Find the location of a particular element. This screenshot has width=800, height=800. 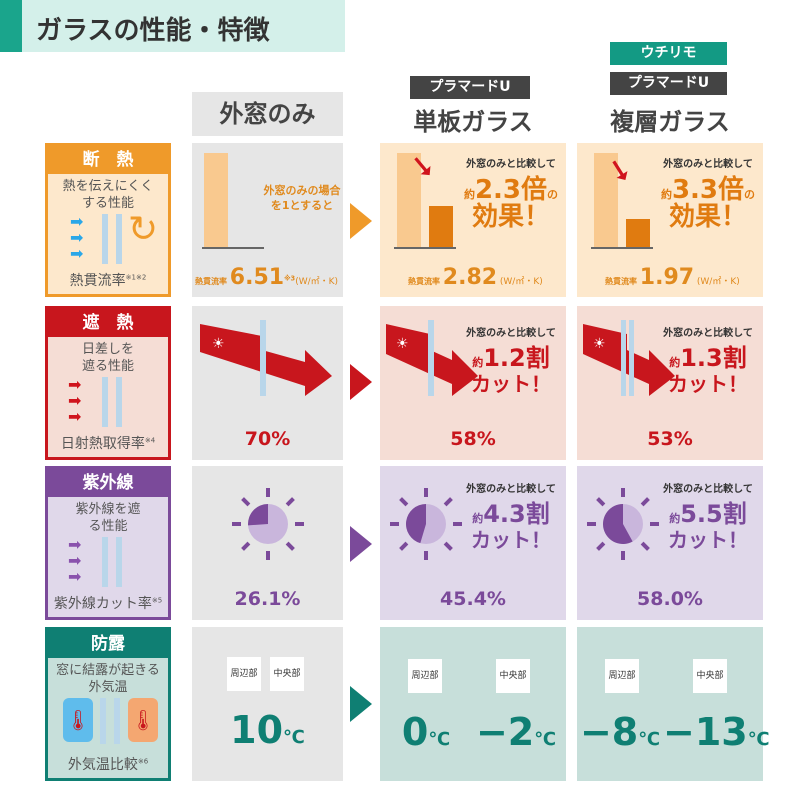

row-label-uv: 紫外線 紫外線を遮る性能 ➡ ➡ ➡ 紫外線カット率※5 is located at coordinates (108, 543).